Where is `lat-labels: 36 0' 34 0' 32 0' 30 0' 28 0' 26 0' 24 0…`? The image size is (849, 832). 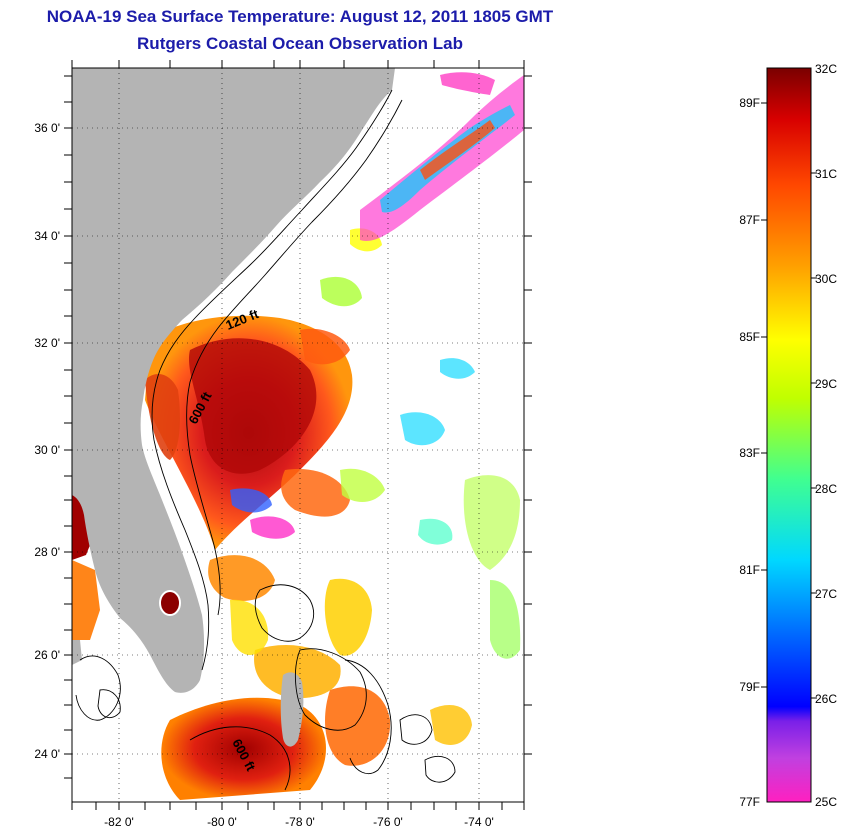
lat-labels: 36 0' 34 0' 32 0' 30 0' 28 0' 26 0' 24 0… is located at coordinates (47, 441).